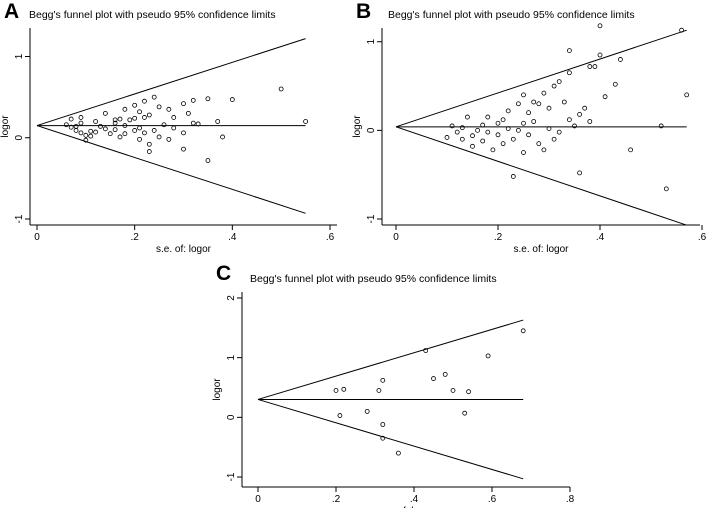 Image resolution: width=708 pixels, height=508 pixels. What do you see at coordinates (12, 11) in the screenshot?
I see `panel-label-a: A` at bounding box center [12, 11].